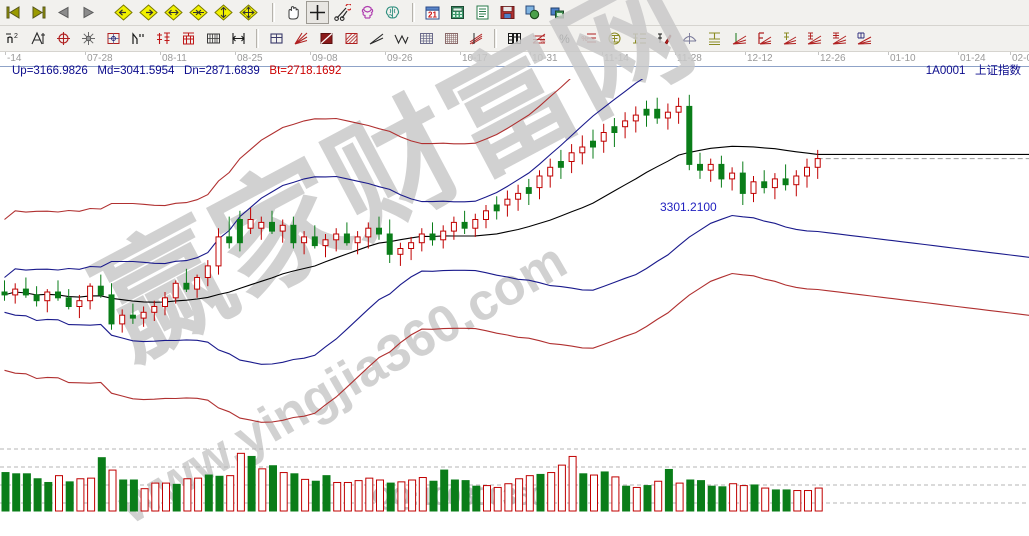  Describe the element at coordinates (814, 38) in the screenshot. I see `sujian-button` at that location.